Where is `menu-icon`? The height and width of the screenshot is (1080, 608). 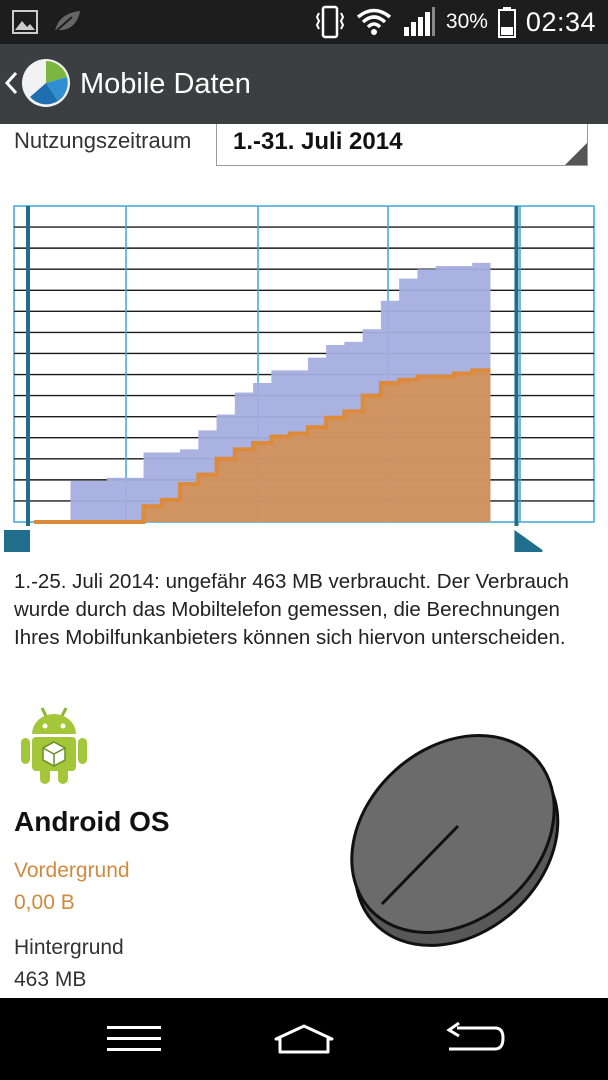
menu-icon is located at coordinates (134, 1038).